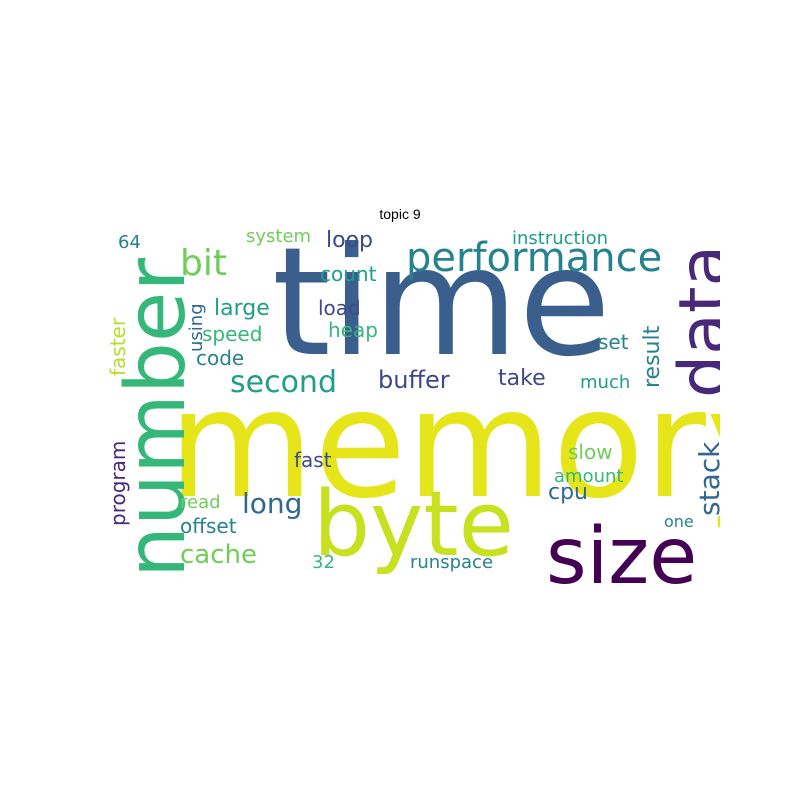  What do you see at coordinates (220, 358) in the screenshot?
I see `word-code: code` at bounding box center [220, 358].